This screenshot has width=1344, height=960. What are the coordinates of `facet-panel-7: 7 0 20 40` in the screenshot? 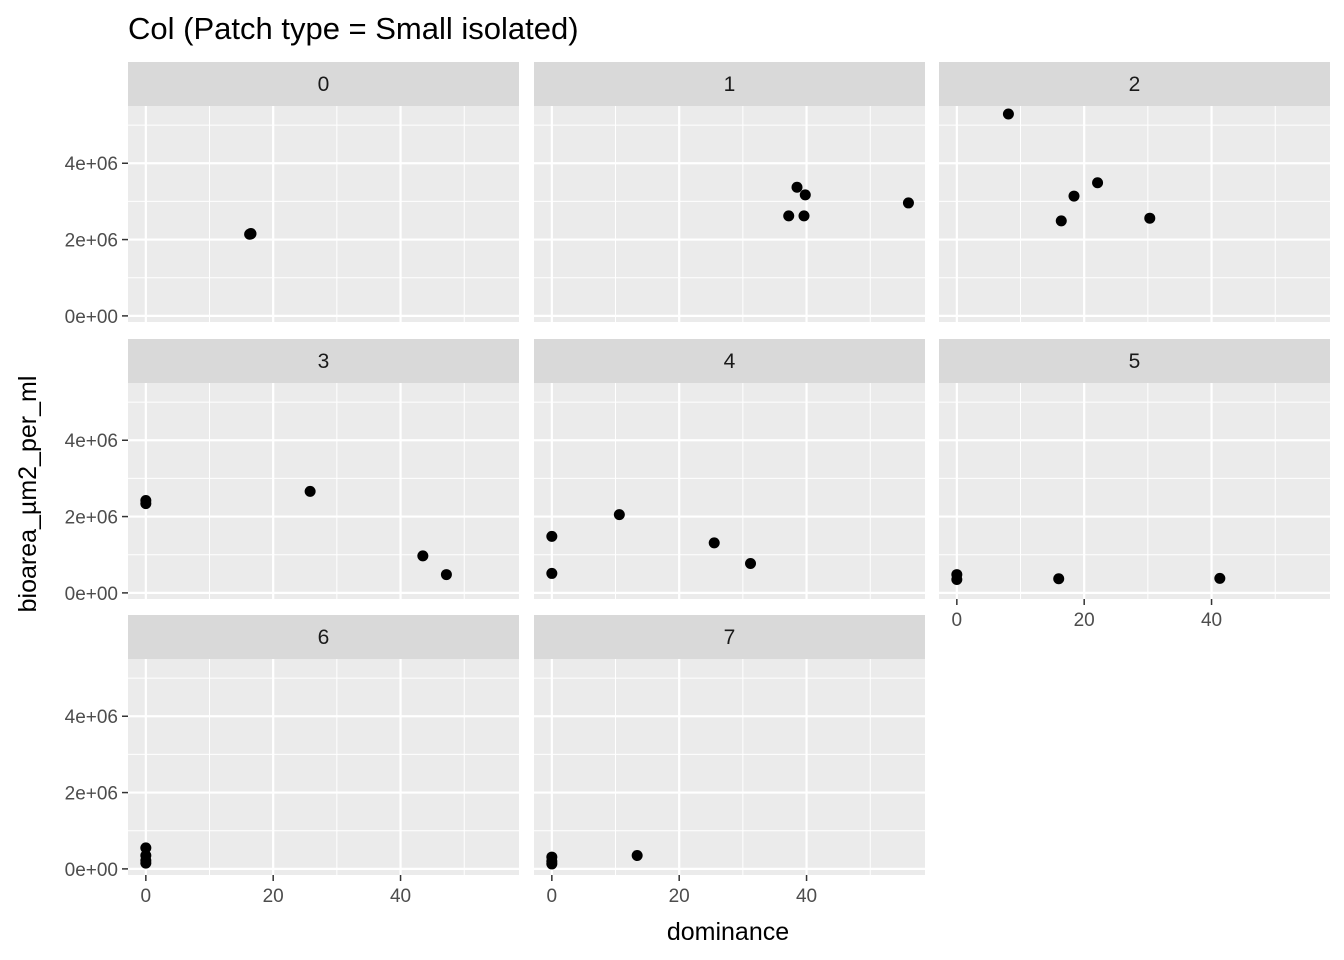 It's located at (729, 761).